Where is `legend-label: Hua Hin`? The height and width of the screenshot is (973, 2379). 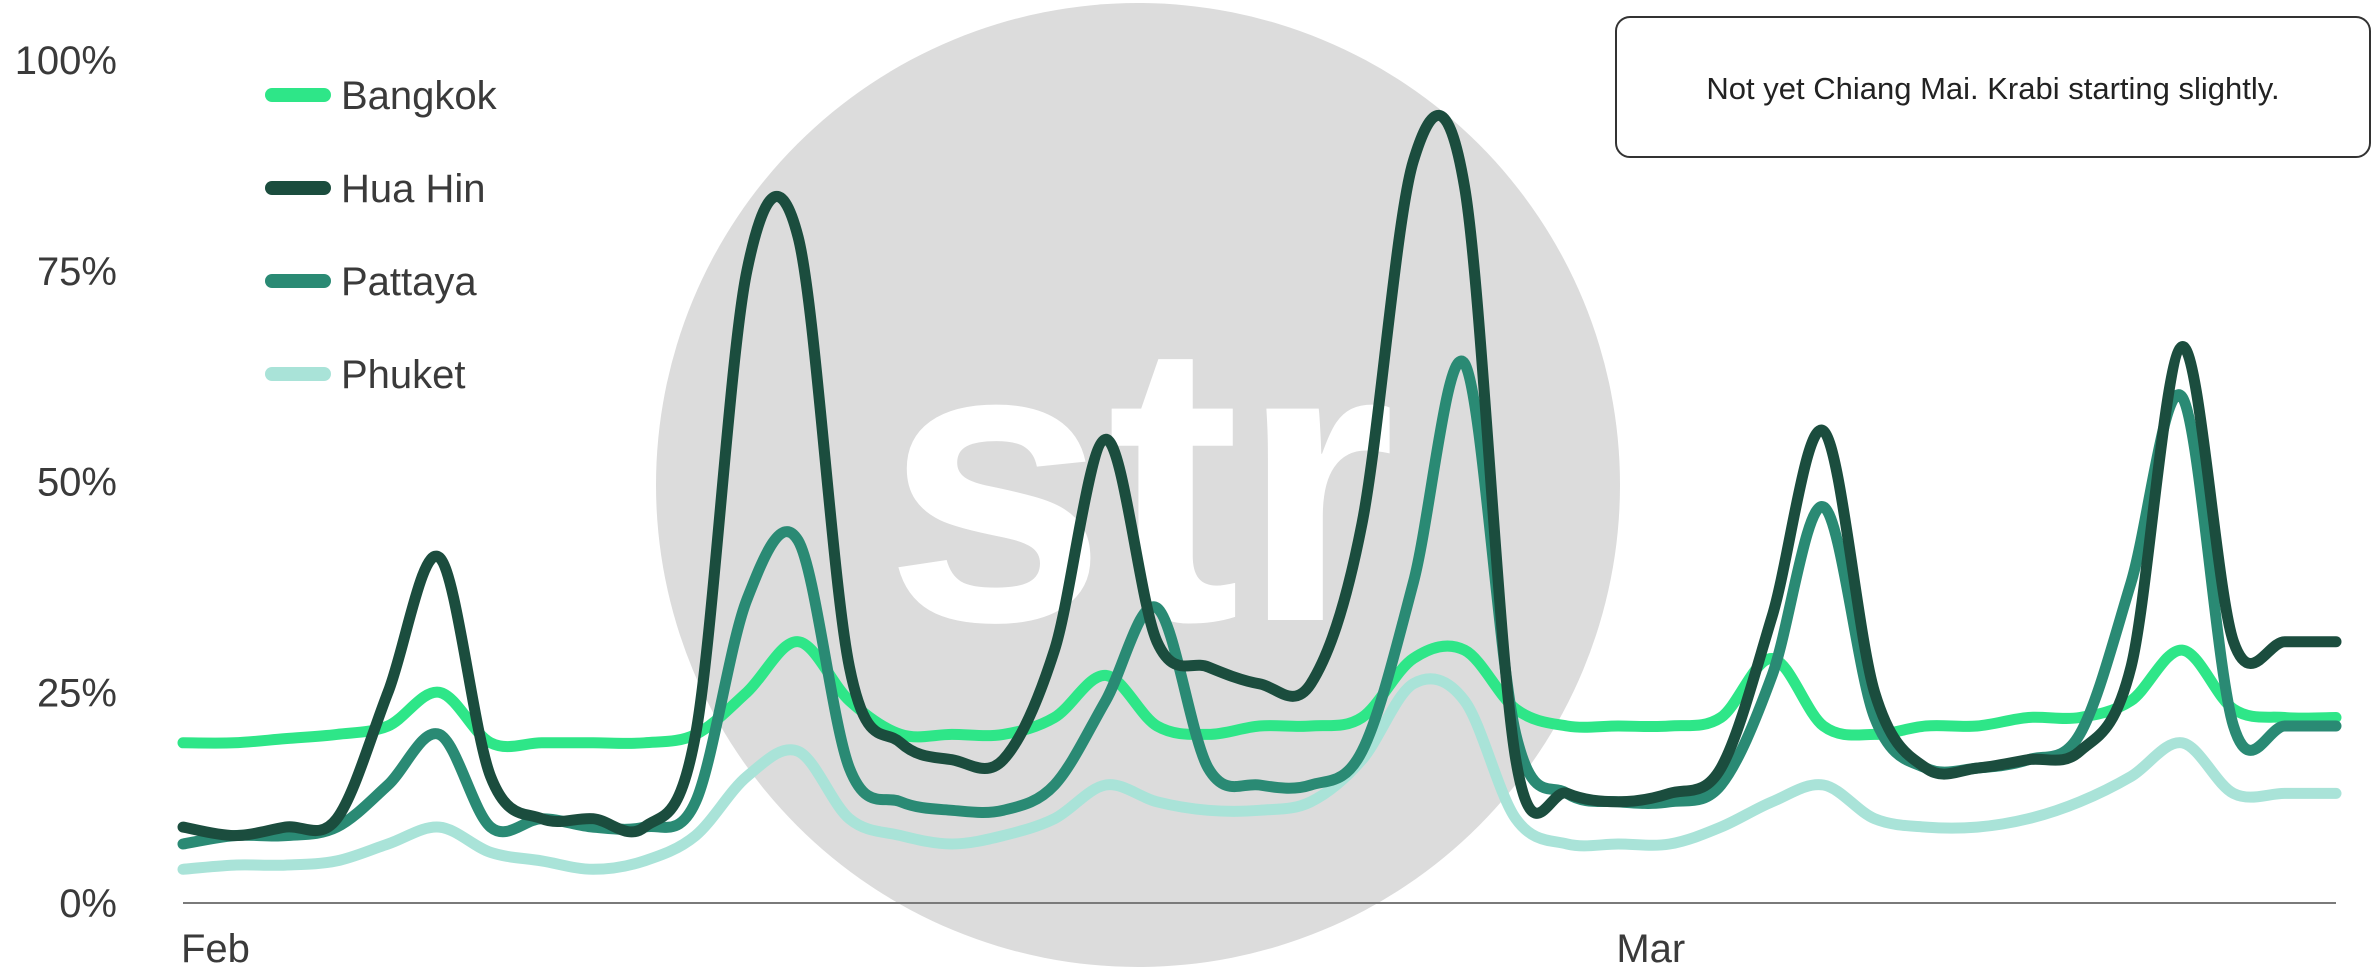
legend-label: Hua Hin is located at coordinates (413, 189).